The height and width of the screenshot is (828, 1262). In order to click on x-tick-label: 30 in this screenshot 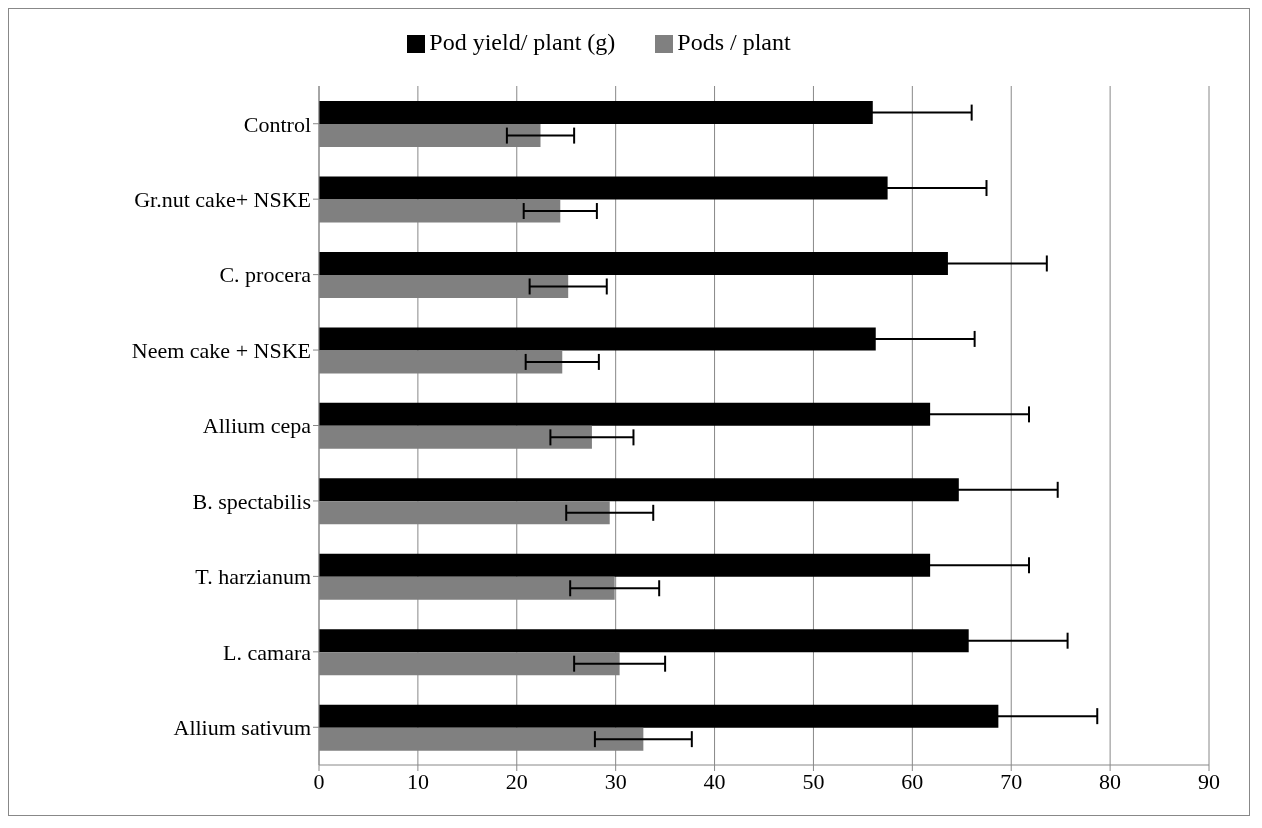, I will do `click(615, 781)`.